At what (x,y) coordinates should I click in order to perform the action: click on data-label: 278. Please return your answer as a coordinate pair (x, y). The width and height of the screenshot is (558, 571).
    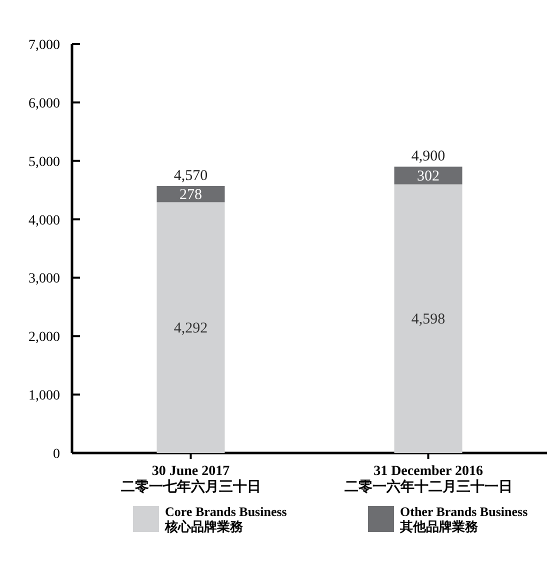
    Looking at the image, I should click on (191, 195).